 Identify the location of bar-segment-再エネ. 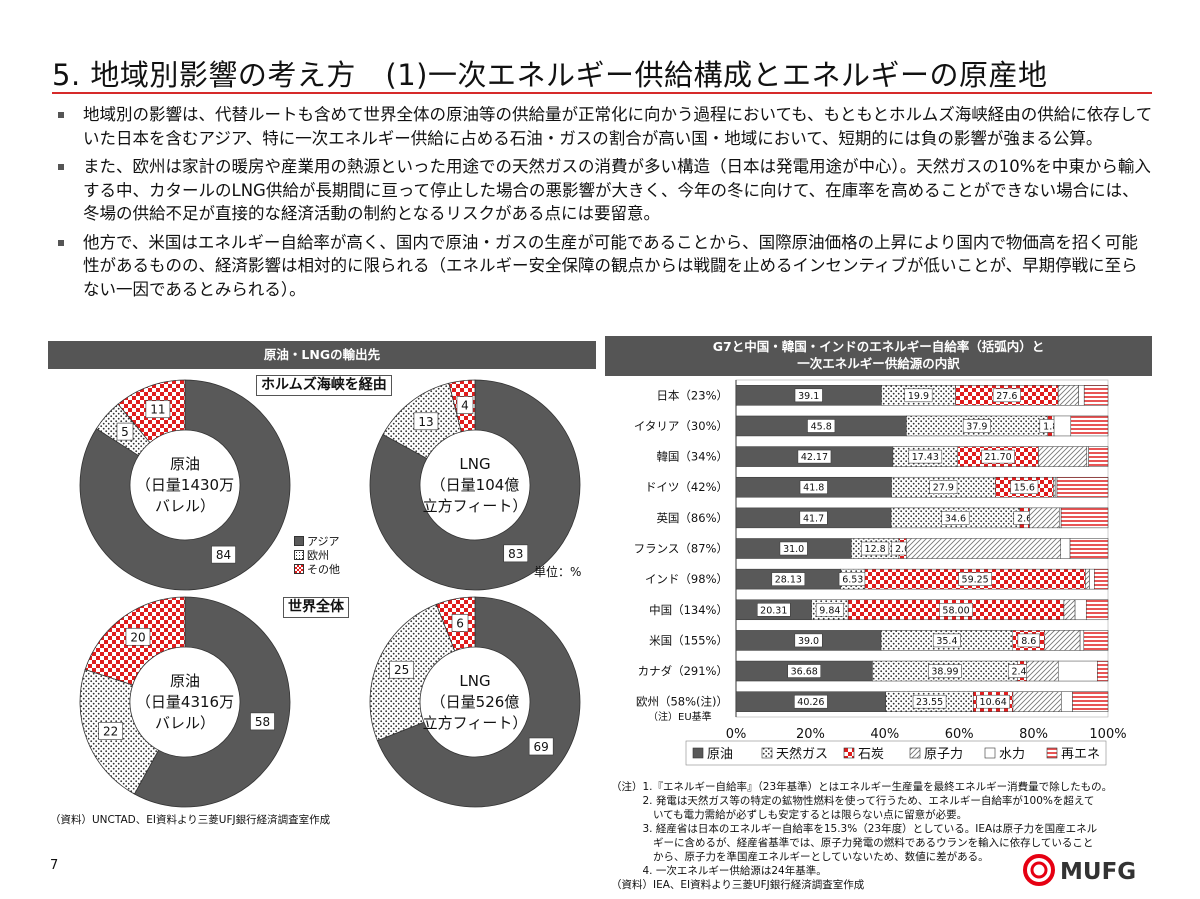
(1101, 579).